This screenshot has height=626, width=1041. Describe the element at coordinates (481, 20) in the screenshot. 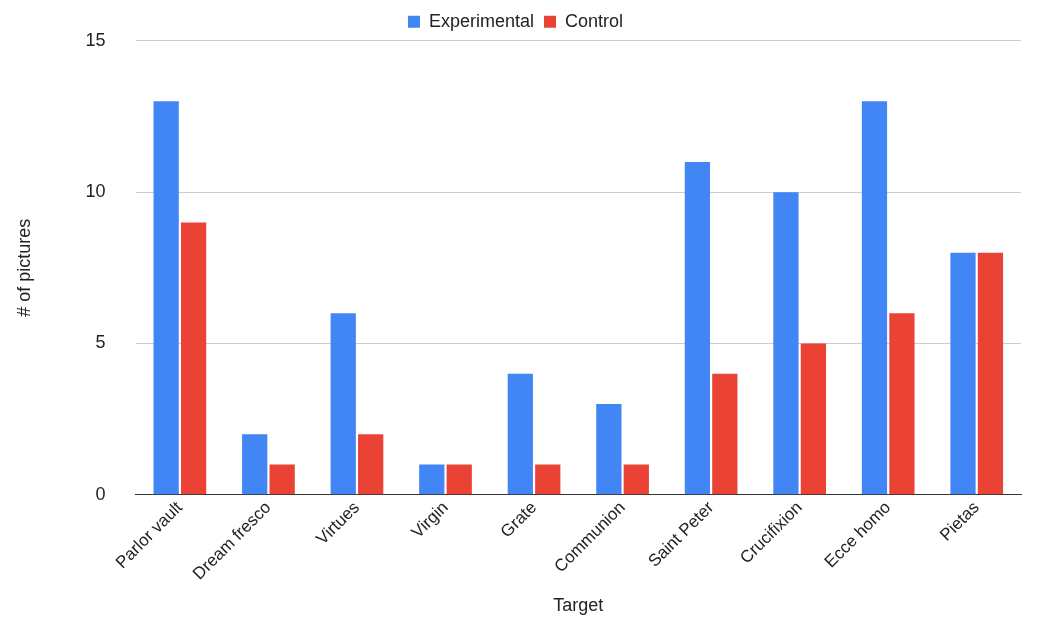

I see `legend-label: Experimental` at that location.